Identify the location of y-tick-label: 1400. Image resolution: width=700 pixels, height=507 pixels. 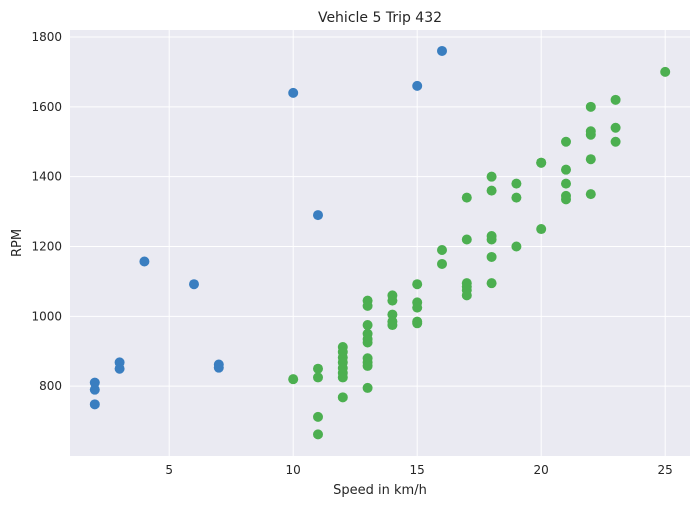
(46, 177).